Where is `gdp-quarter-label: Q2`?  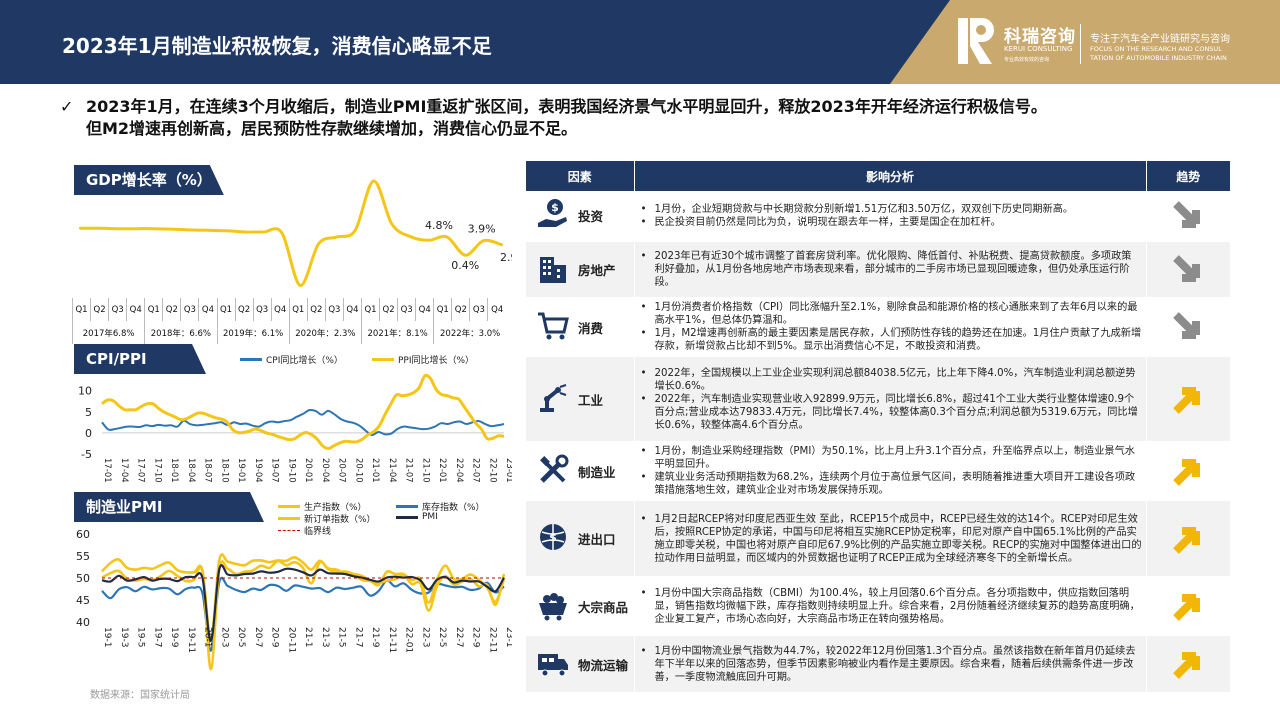 gdp-quarter-label: Q2 is located at coordinates (460, 309).